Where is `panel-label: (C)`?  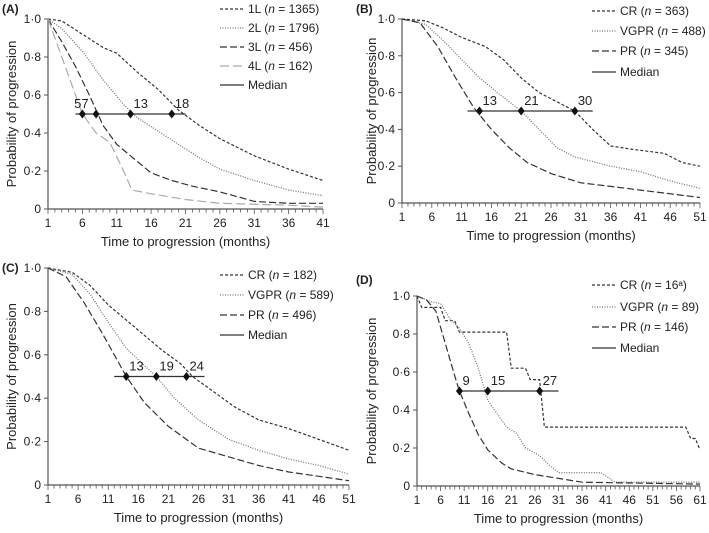 panel-label: (C) is located at coordinates (10, 268).